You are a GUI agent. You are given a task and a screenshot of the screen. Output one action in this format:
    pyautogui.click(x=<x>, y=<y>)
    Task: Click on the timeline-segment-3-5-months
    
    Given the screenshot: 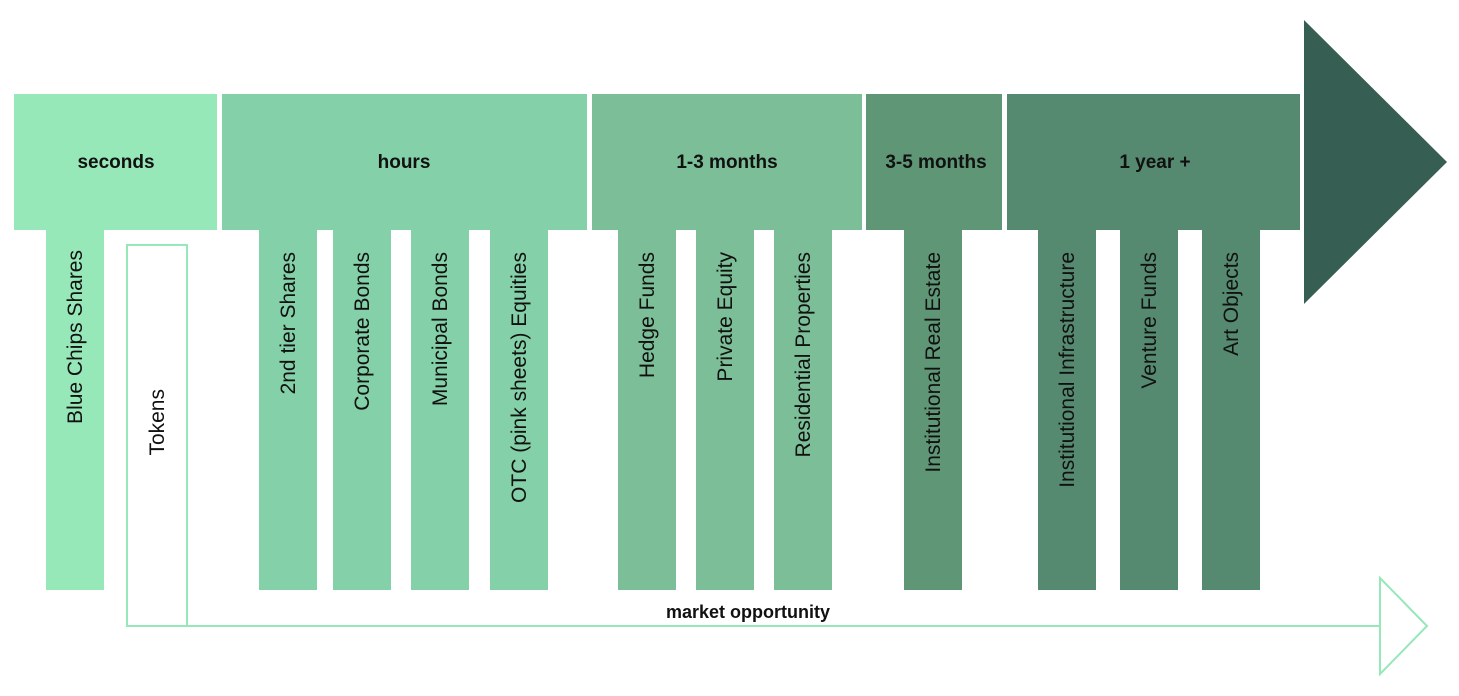 What is the action you would take?
    pyautogui.click(x=934, y=162)
    